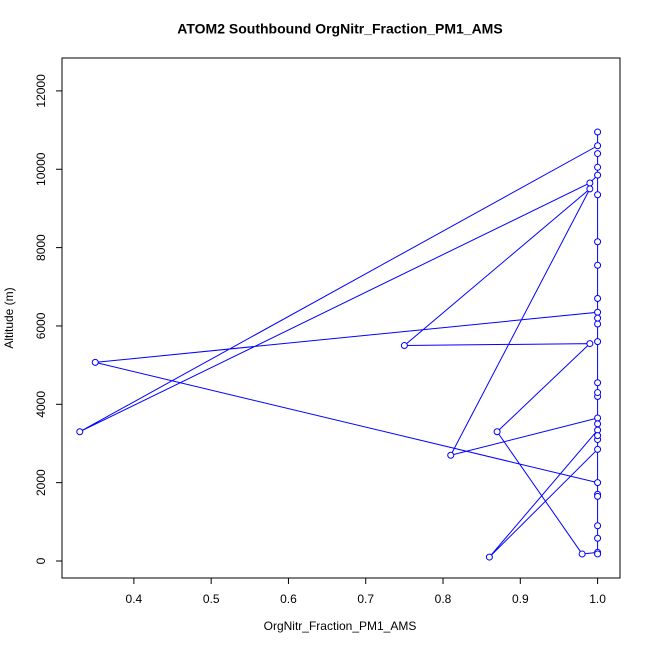 This screenshot has height=655, width=650. What do you see at coordinates (41, 482) in the screenshot?
I see `y-tick-label: 2000` at bounding box center [41, 482].